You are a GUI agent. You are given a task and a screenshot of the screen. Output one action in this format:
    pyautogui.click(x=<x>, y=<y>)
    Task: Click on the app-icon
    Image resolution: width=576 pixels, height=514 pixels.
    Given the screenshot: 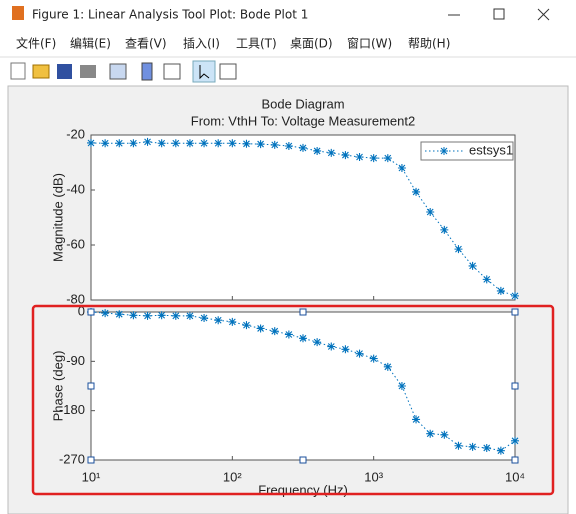 What is the action you would take?
    pyautogui.click(x=18, y=13)
    